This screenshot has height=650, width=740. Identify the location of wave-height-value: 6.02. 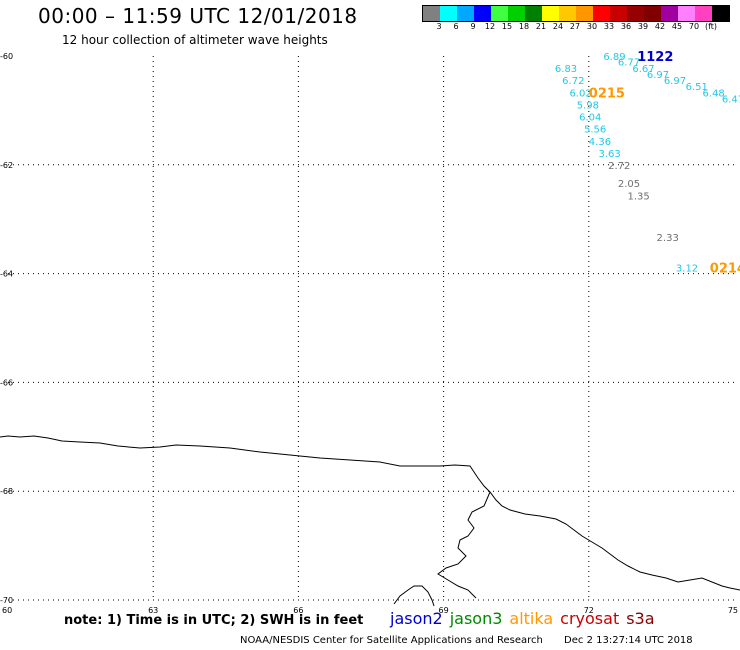
(580, 93).